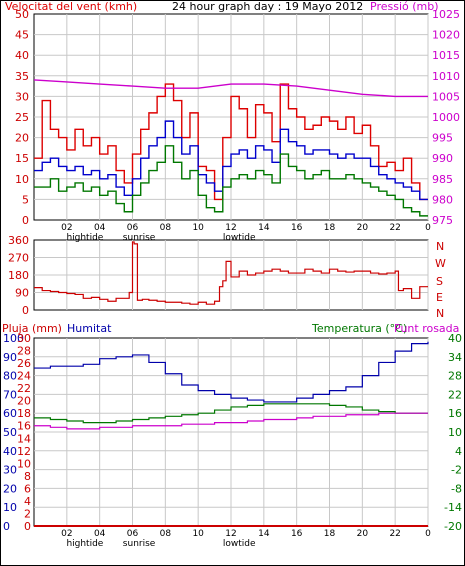  Describe the element at coordinates (27, 526) in the screenshot. I see `rain-ytick-0: 0` at that location.